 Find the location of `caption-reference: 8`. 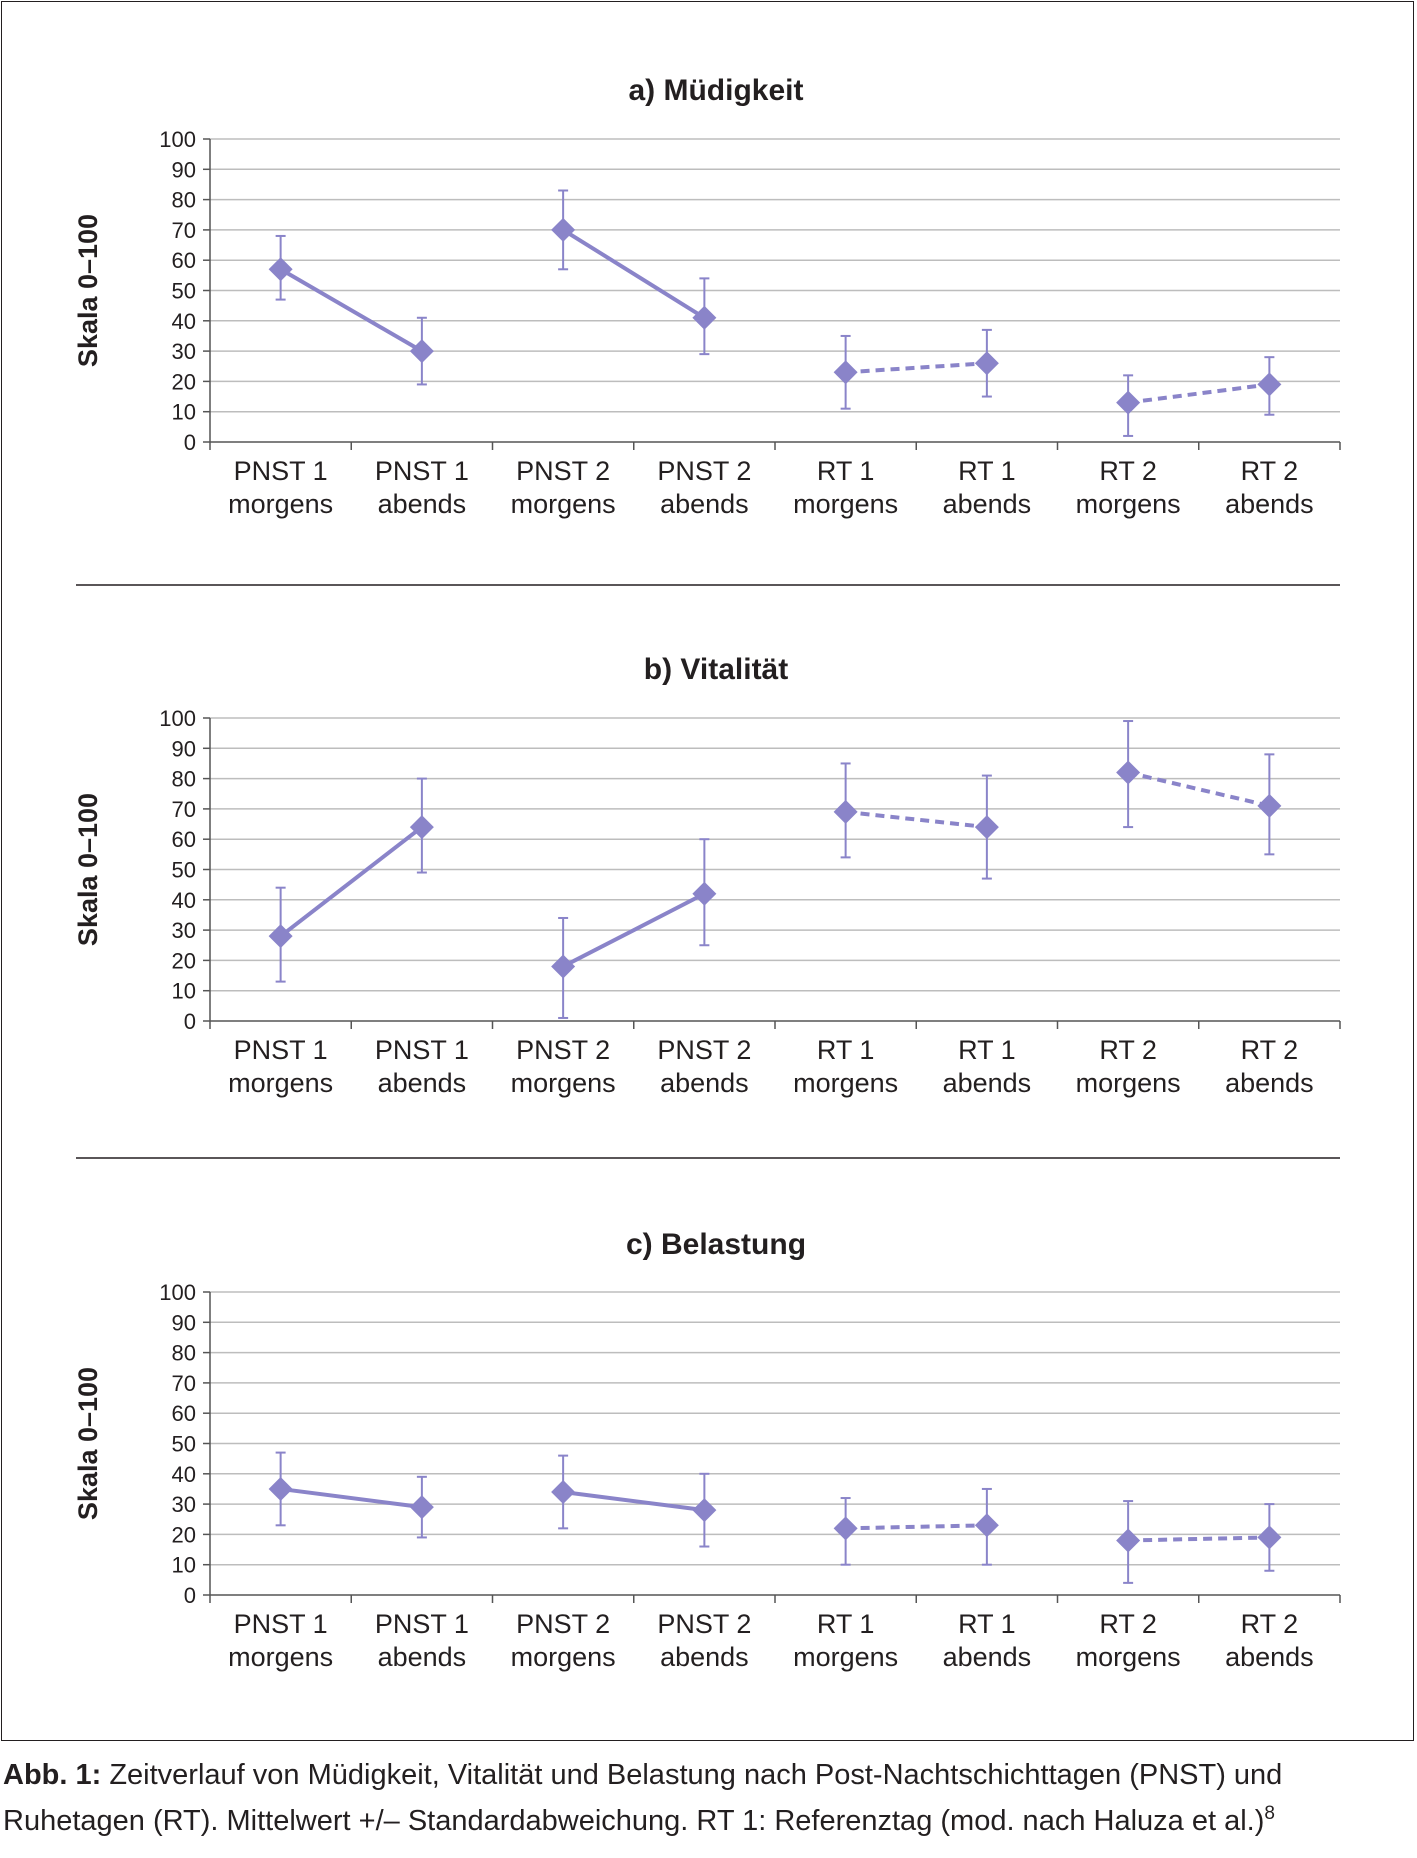

caption-reference: 8 is located at coordinates (1269, 1813).